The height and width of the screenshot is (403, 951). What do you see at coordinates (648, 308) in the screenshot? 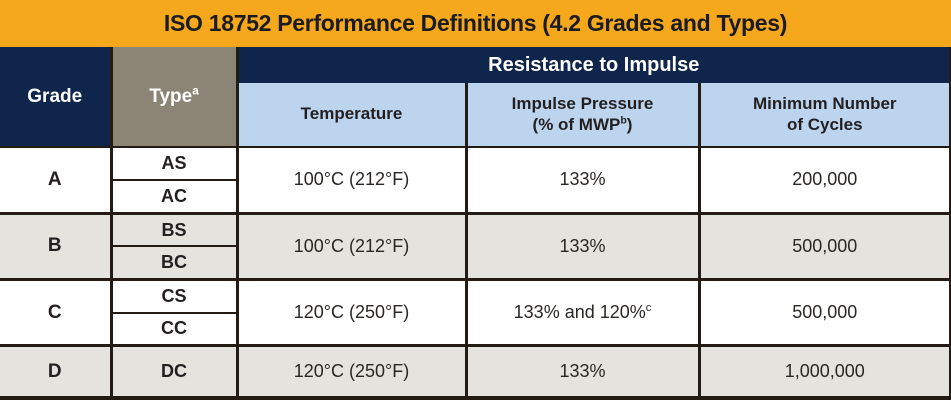
I see `footnote-marker-c: c` at bounding box center [648, 308].